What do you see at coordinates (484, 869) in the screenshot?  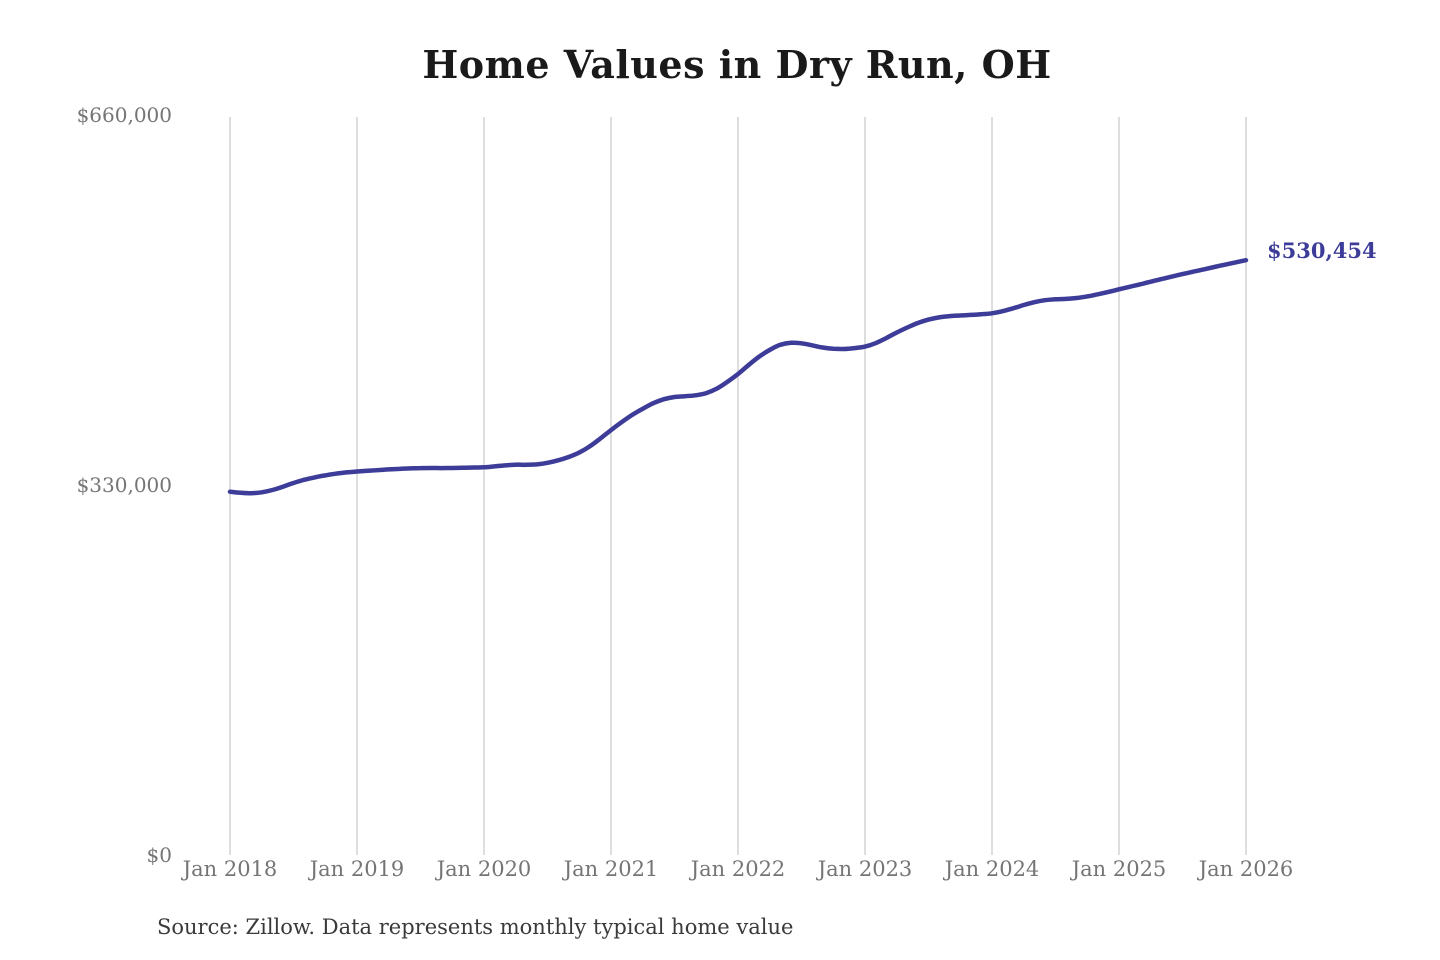 I see `x-axis-label: Jan 2020` at bounding box center [484, 869].